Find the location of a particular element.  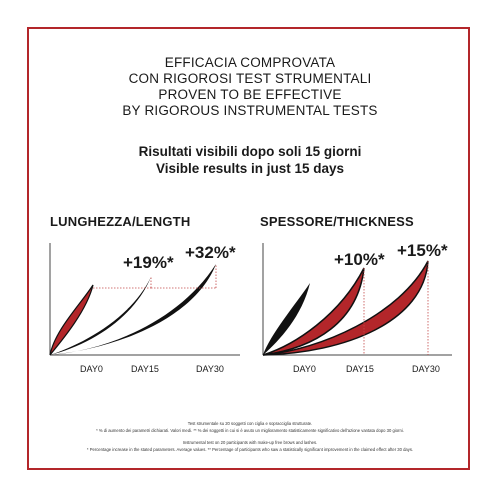

length-label-day30: +32%* is located at coordinates (210, 252).